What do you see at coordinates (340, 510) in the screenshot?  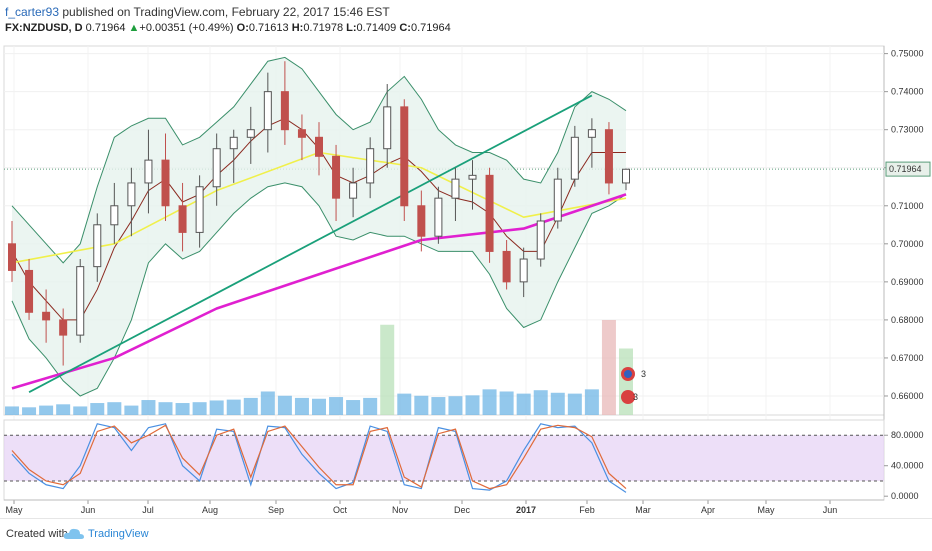 I see `x-tick-label: Oct` at bounding box center [340, 510].